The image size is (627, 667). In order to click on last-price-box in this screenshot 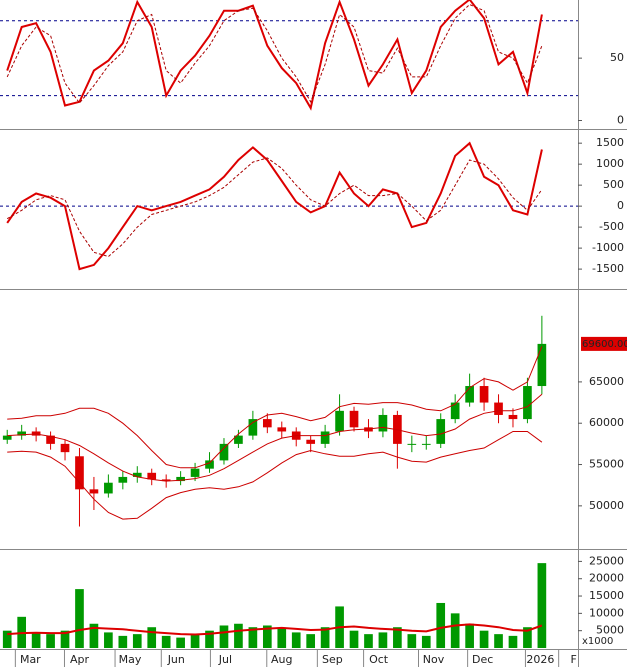, I will do `click(604, 343)`.